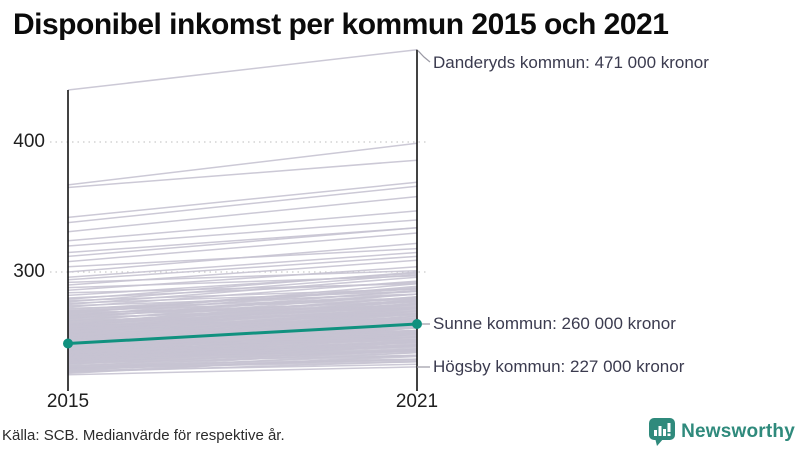 The height and width of the screenshot is (450, 800). Describe the element at coordinates (29, 271) in the screenshot. I see `y-axis-tick-300: 300` at that location.